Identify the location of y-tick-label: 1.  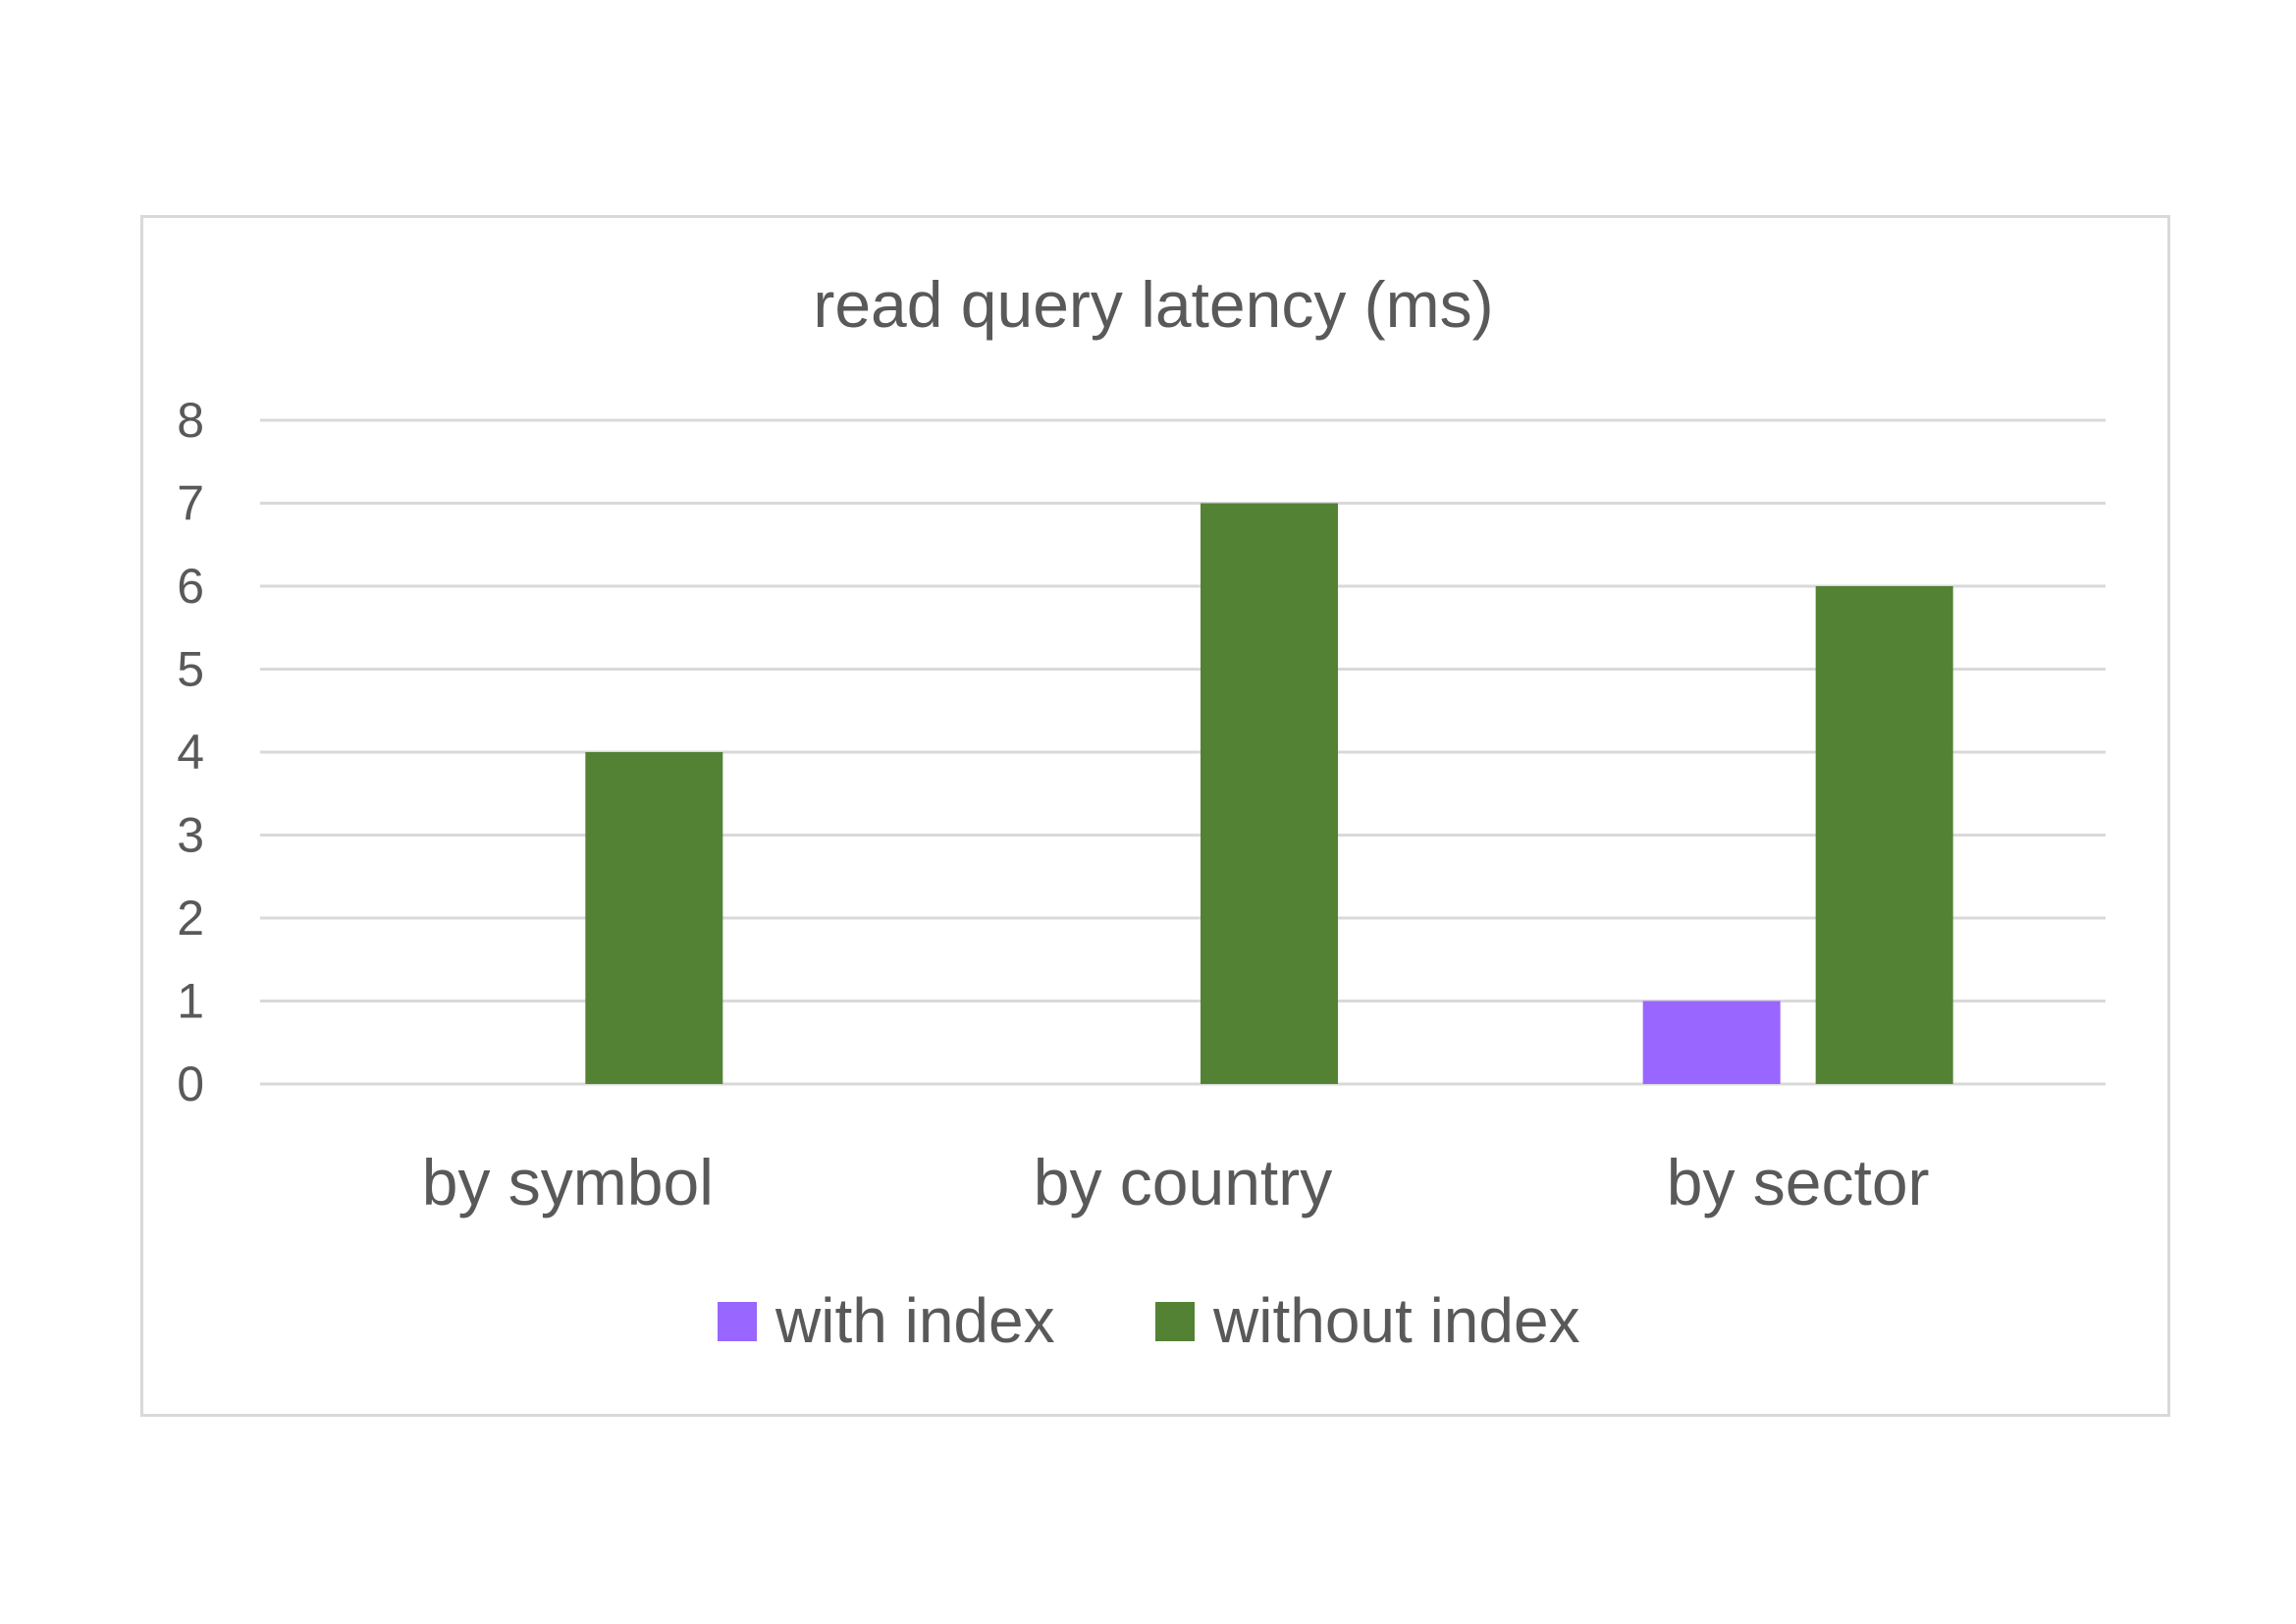
(190, 1001).